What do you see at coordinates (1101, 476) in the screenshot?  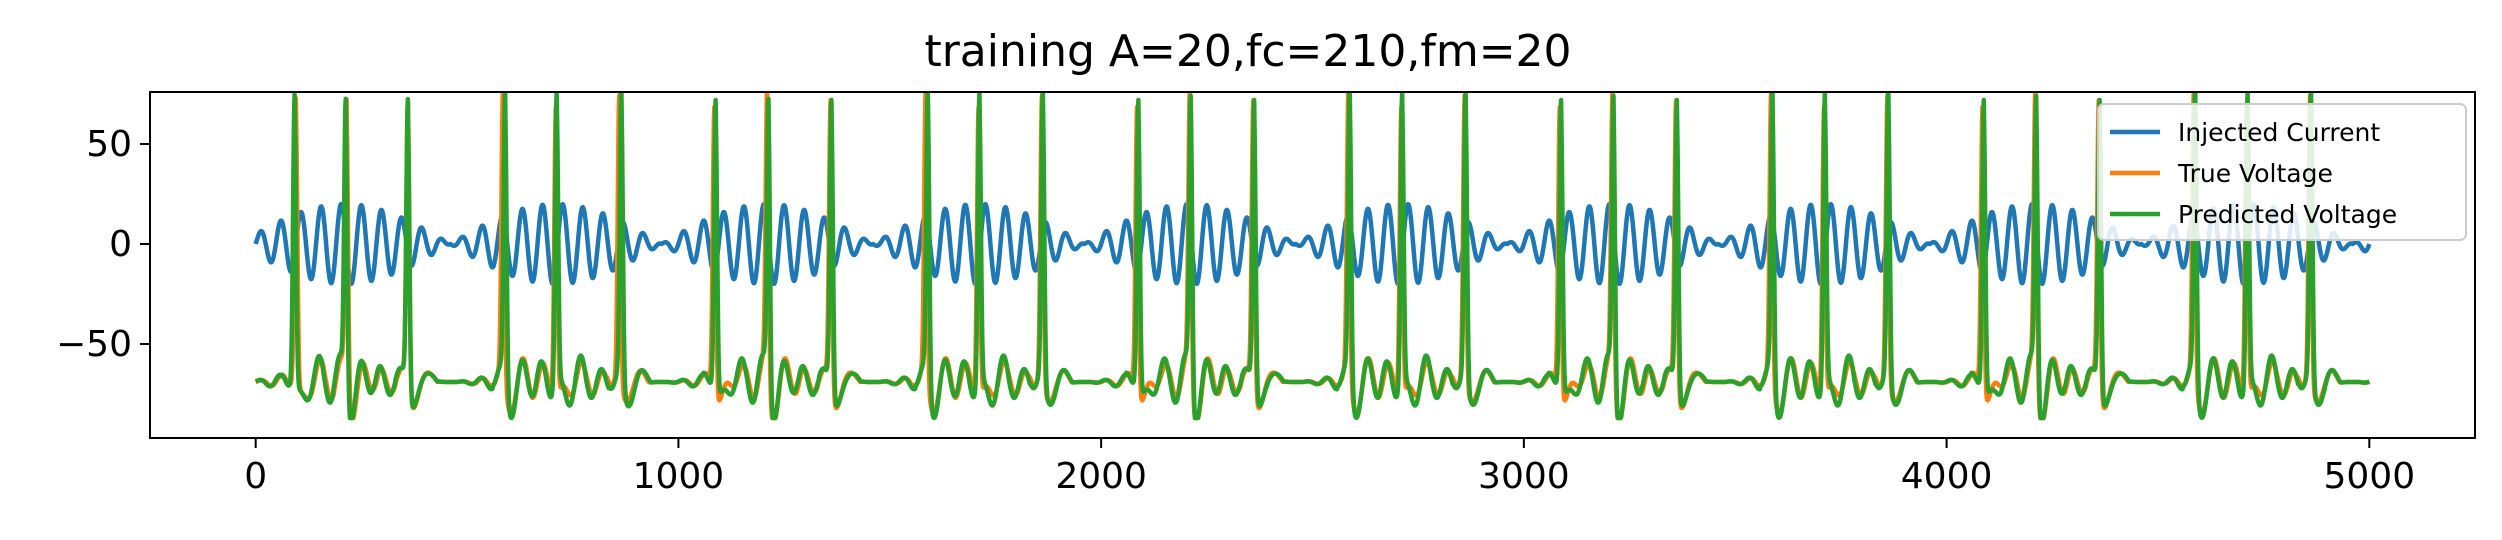 I see `x-tick-label: 2000` at bounding box center [1101, 476].